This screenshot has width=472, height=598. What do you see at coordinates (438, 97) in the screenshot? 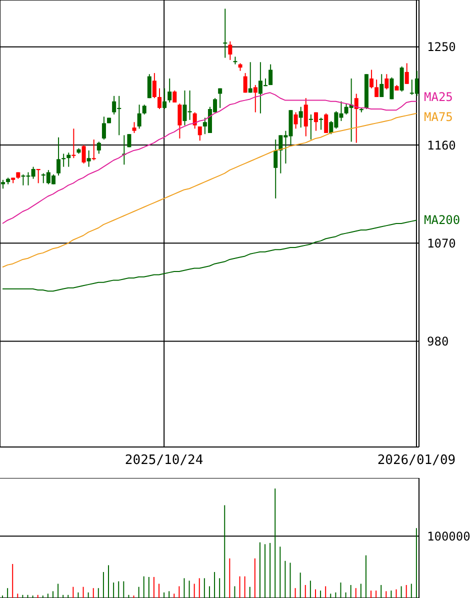
I see `series-label: MA25` at bounding box center [438, 97].